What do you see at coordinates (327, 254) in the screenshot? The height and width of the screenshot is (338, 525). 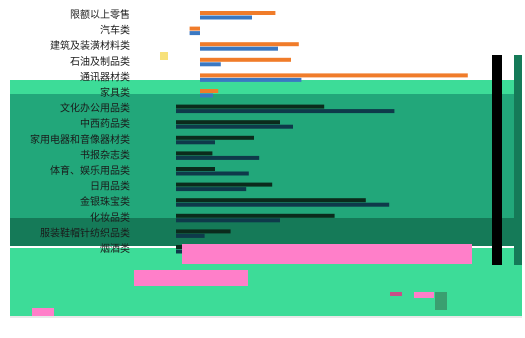 I see `glitch-pink-band` at bounding box center [327, 254].